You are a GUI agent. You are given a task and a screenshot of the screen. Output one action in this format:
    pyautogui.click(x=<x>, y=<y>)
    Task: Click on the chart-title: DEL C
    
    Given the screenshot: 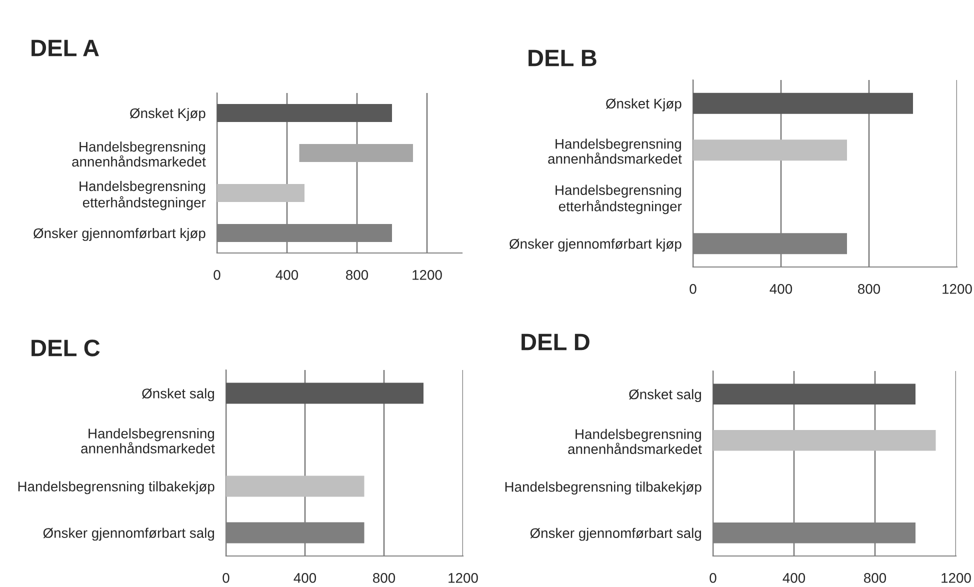 What is the action you would take?
    pyautogui.click(x=66, y=348)
    